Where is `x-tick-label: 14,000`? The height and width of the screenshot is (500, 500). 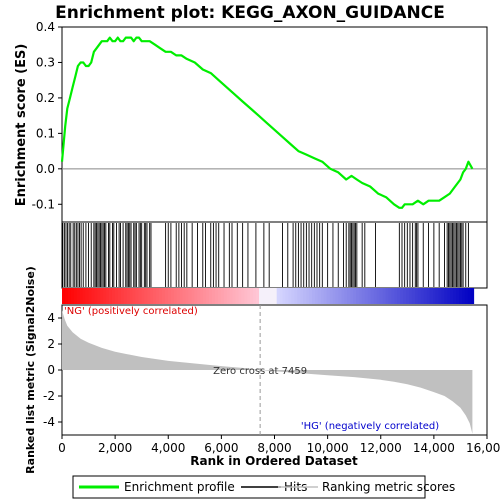 x-tick-label: 14,000 is located at coordinates (434, 448).